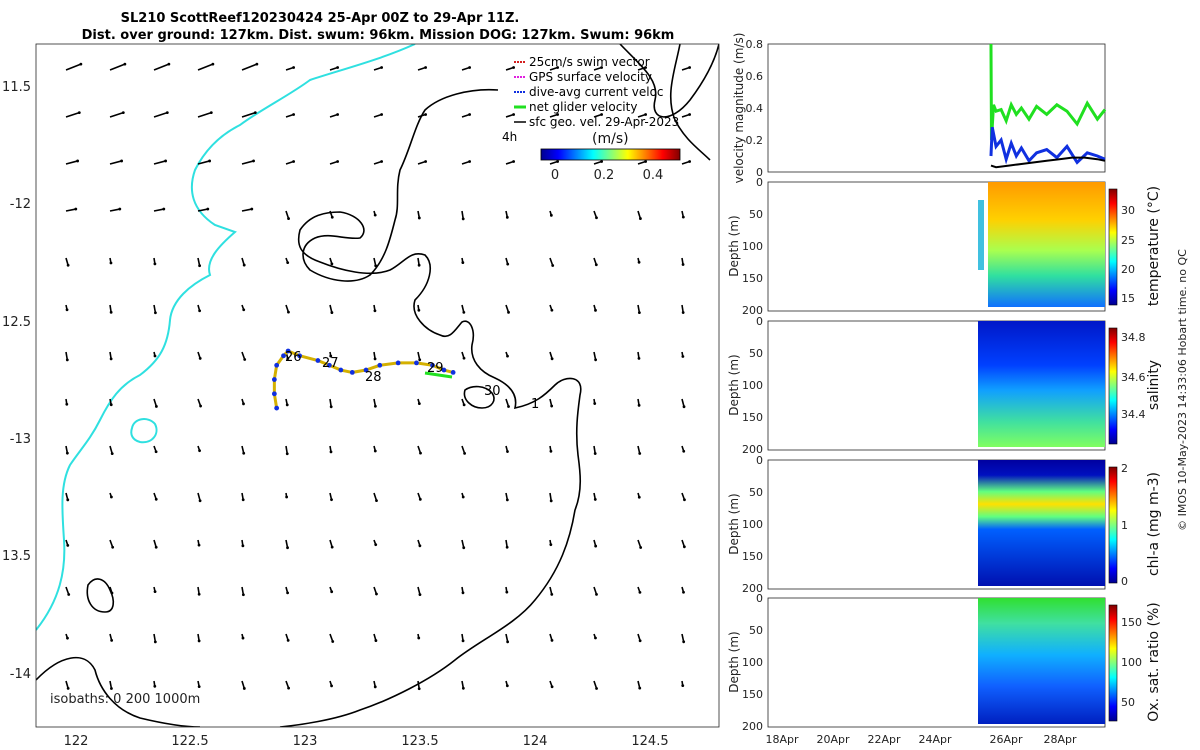 The image size is (1200, 750). I want to click on sal-cb-label: salinity, so click(1154, 385).